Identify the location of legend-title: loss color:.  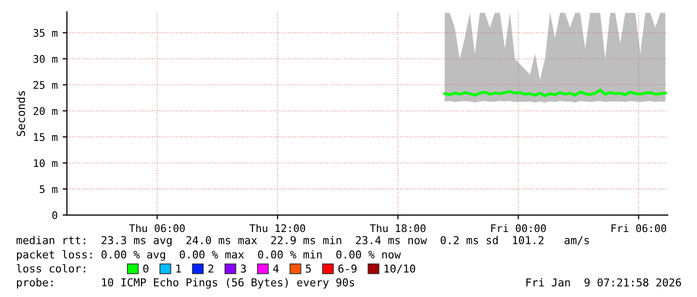
(51, 268).